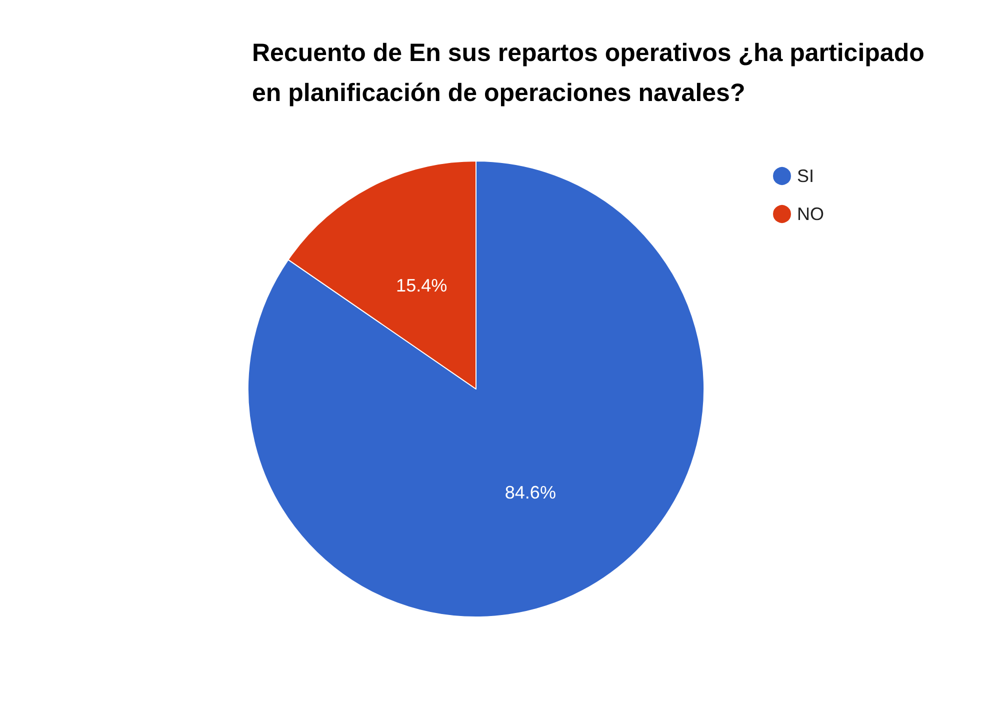 The height and width of the screenshot is (715, 989). What do you see at coordinates (422, 285) in the screenshot?
I see `data-label: 15.4%` at bounding box center [422, 285].